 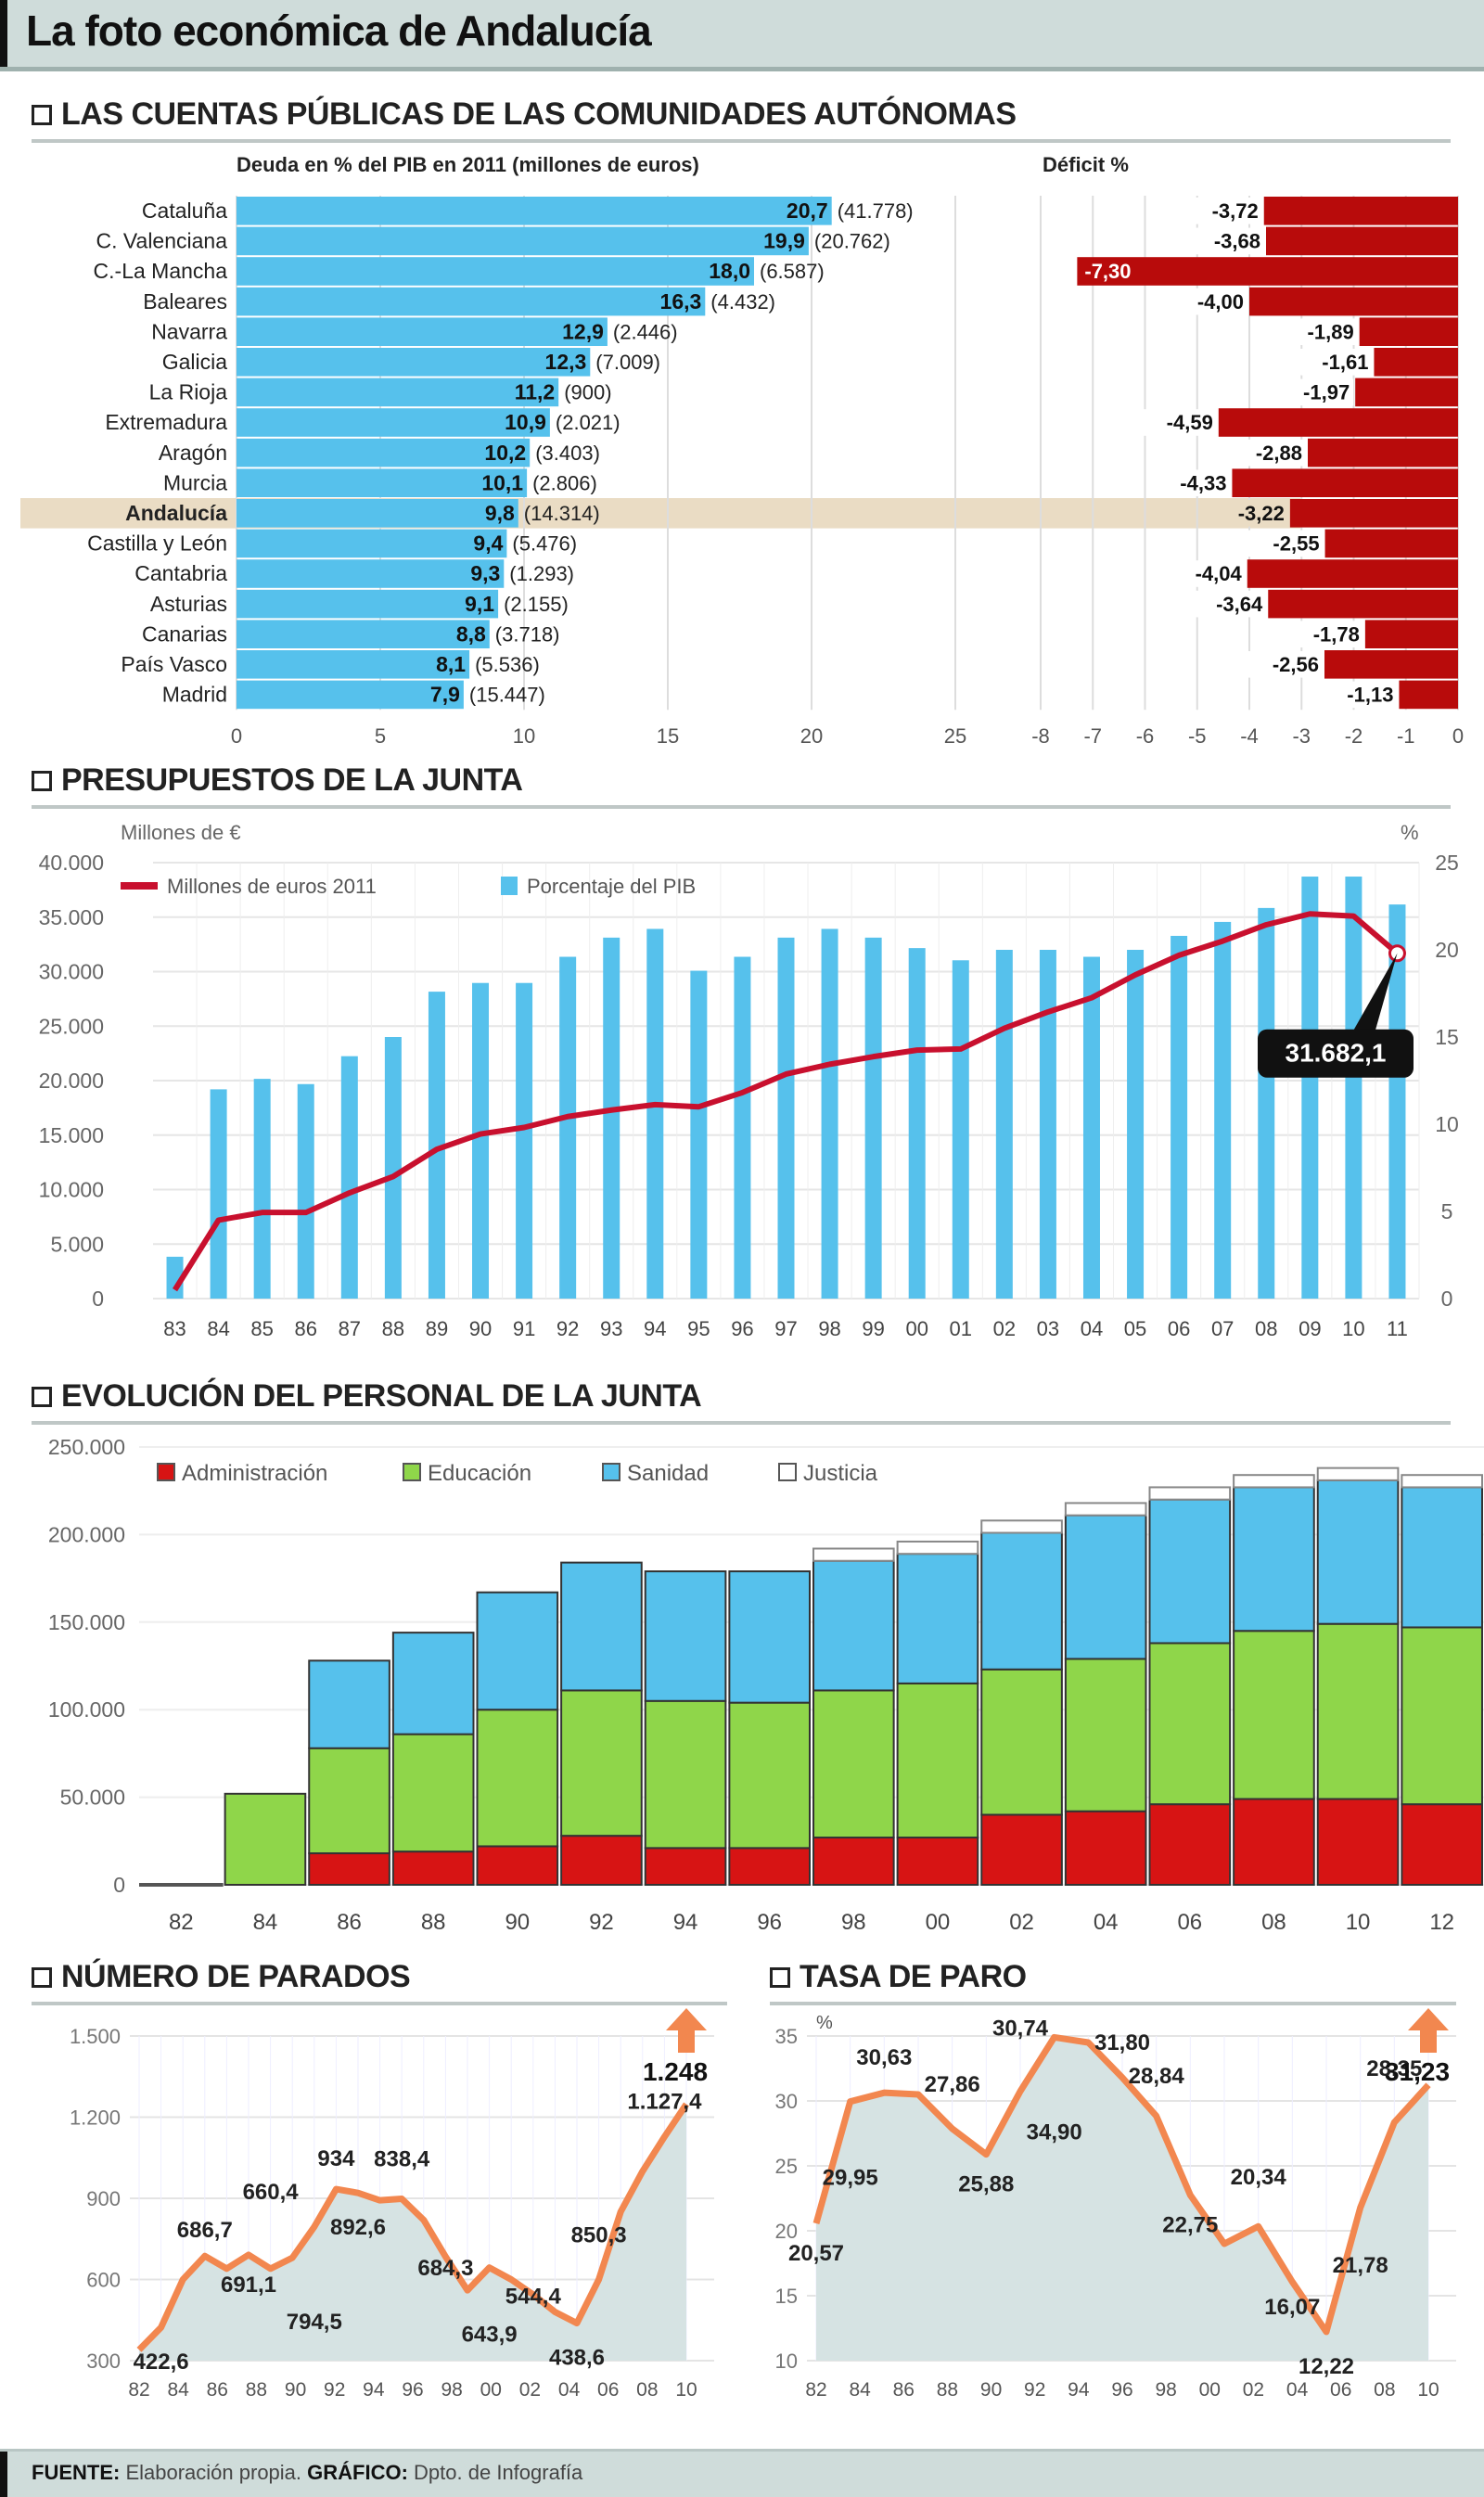 I want to click on svg-text: 100.000, so click(x=86, y=1709).